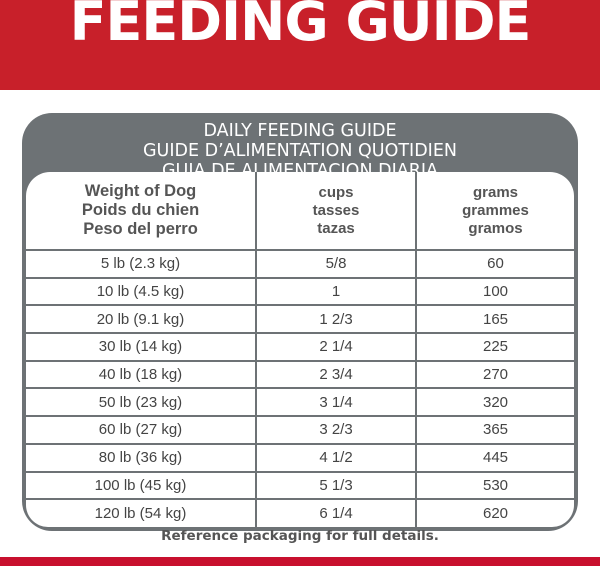 This screenshot has height=566, width=600. I want to click on cell-weight: 20 lb (9.1 kg), so click(141, 319).